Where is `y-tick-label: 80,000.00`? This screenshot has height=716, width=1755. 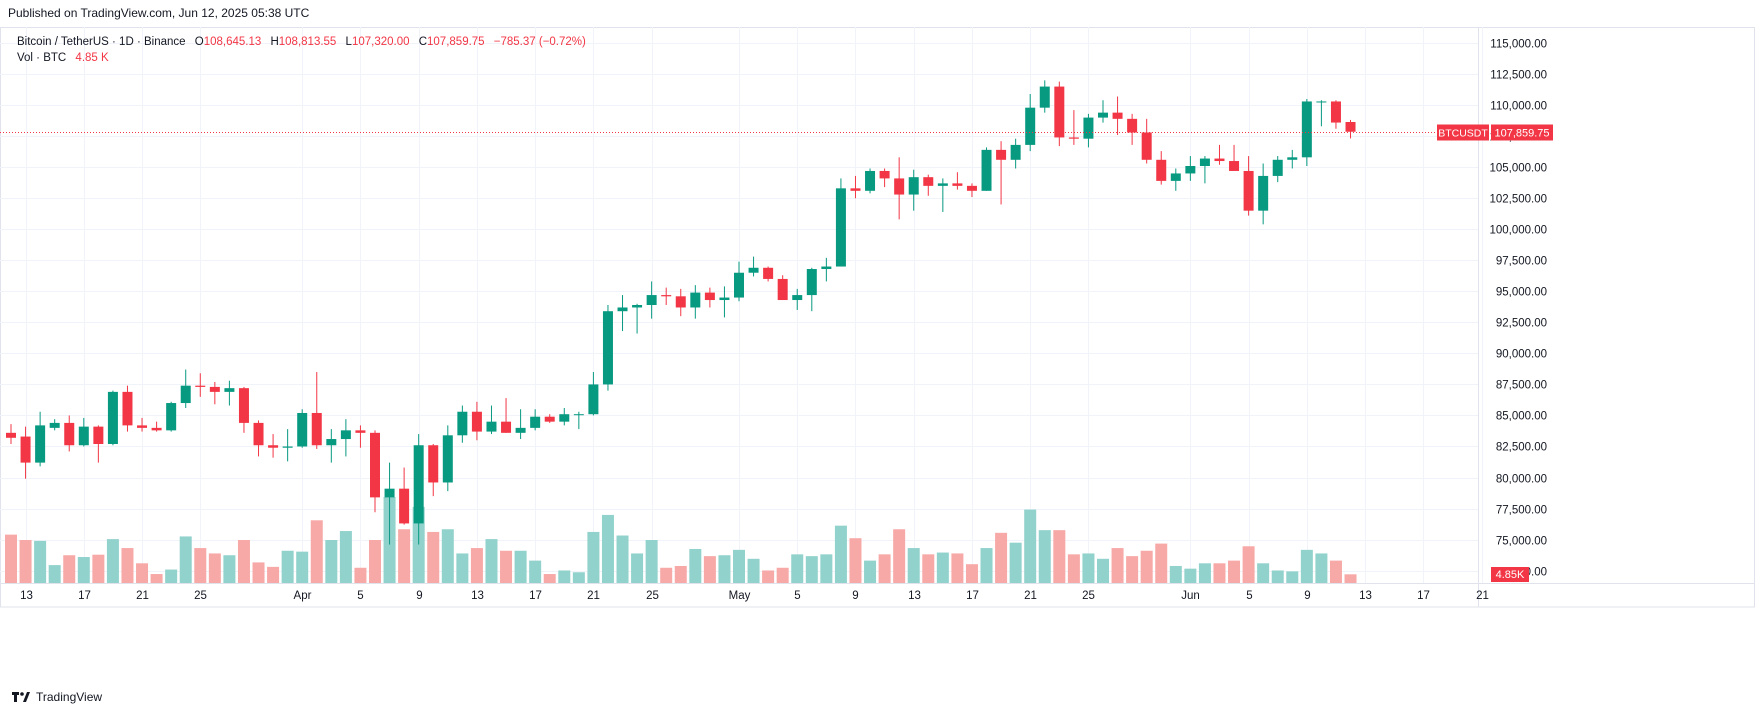
y-tick-label: 80,000.00 is located at coordinates (1521, 480).